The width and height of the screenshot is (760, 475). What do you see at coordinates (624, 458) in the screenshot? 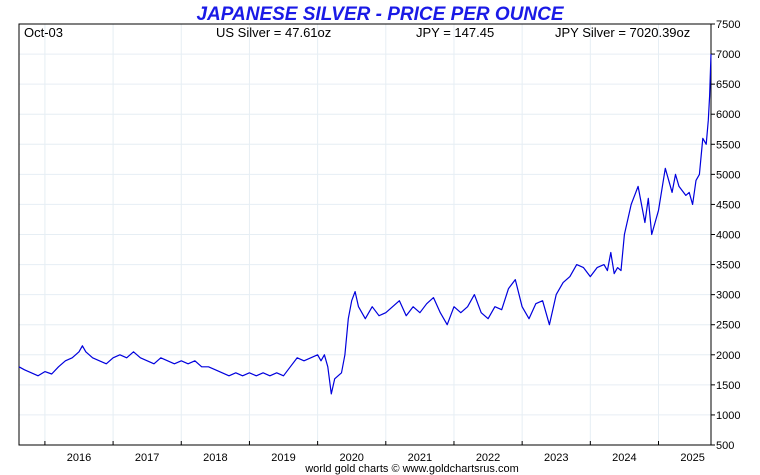
I see `x-tick-label: 2024` at bounding box center [624, 458].